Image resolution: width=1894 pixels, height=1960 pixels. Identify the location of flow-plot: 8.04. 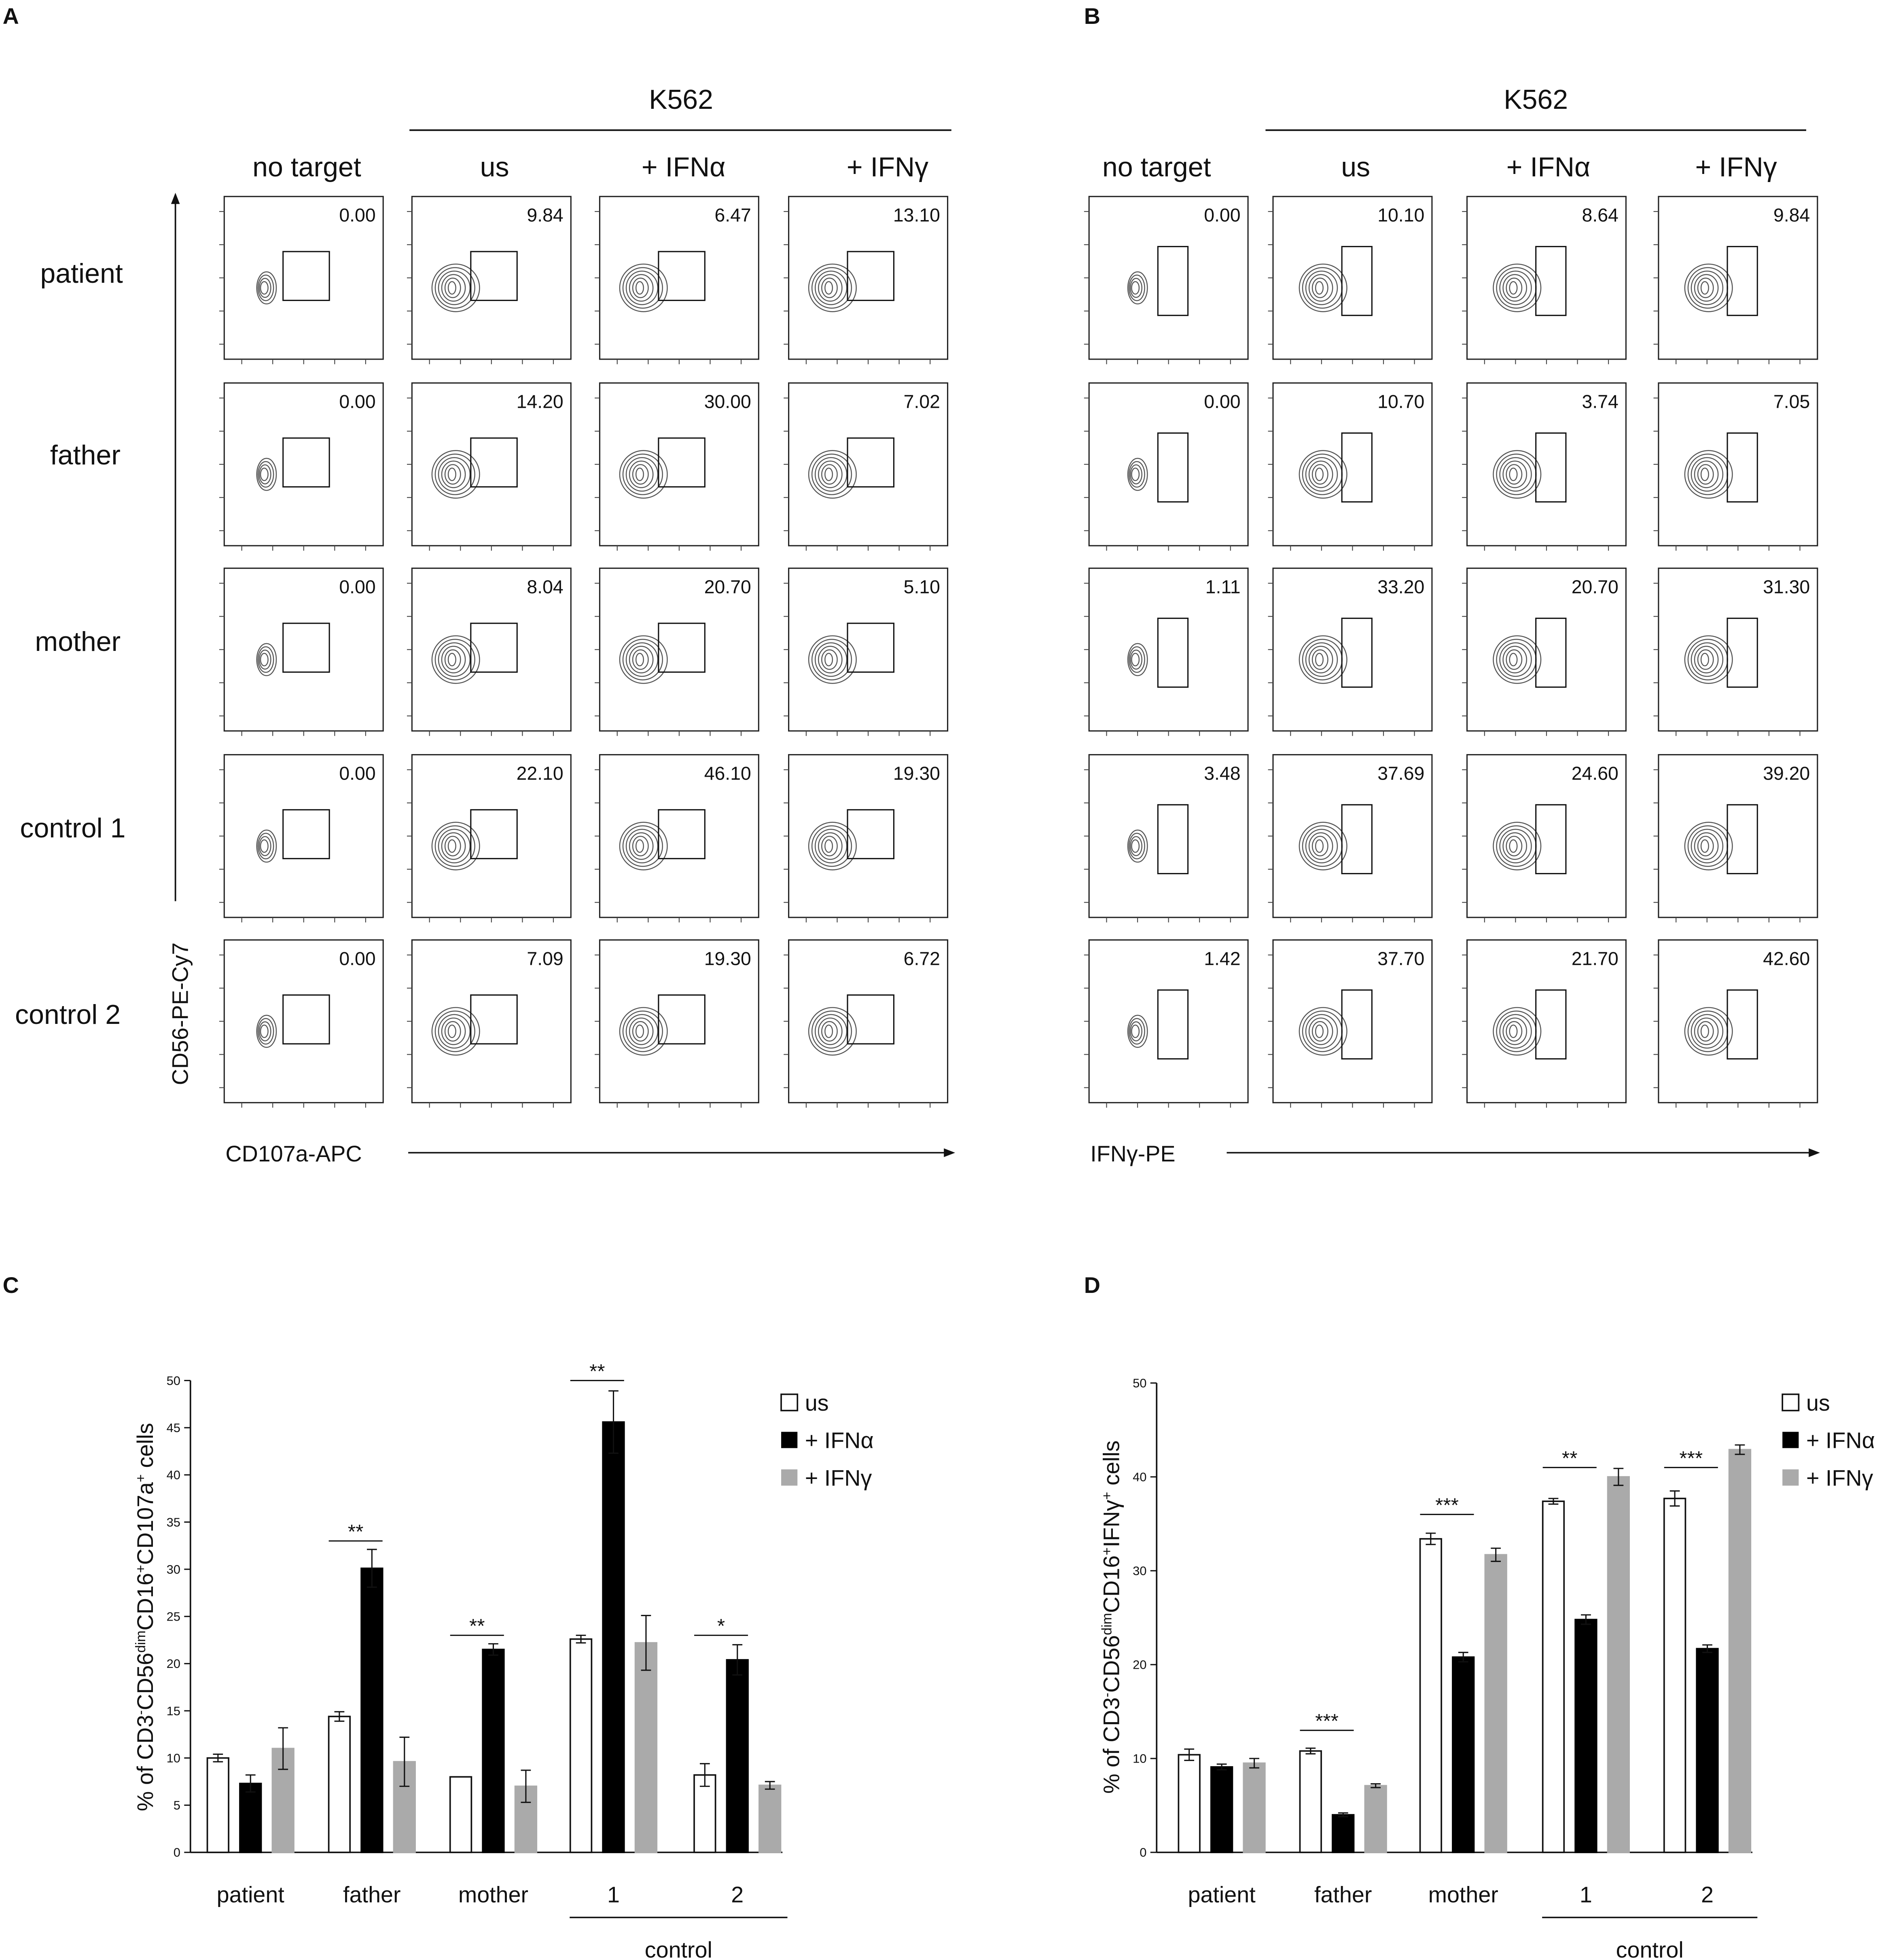
(489, 652).